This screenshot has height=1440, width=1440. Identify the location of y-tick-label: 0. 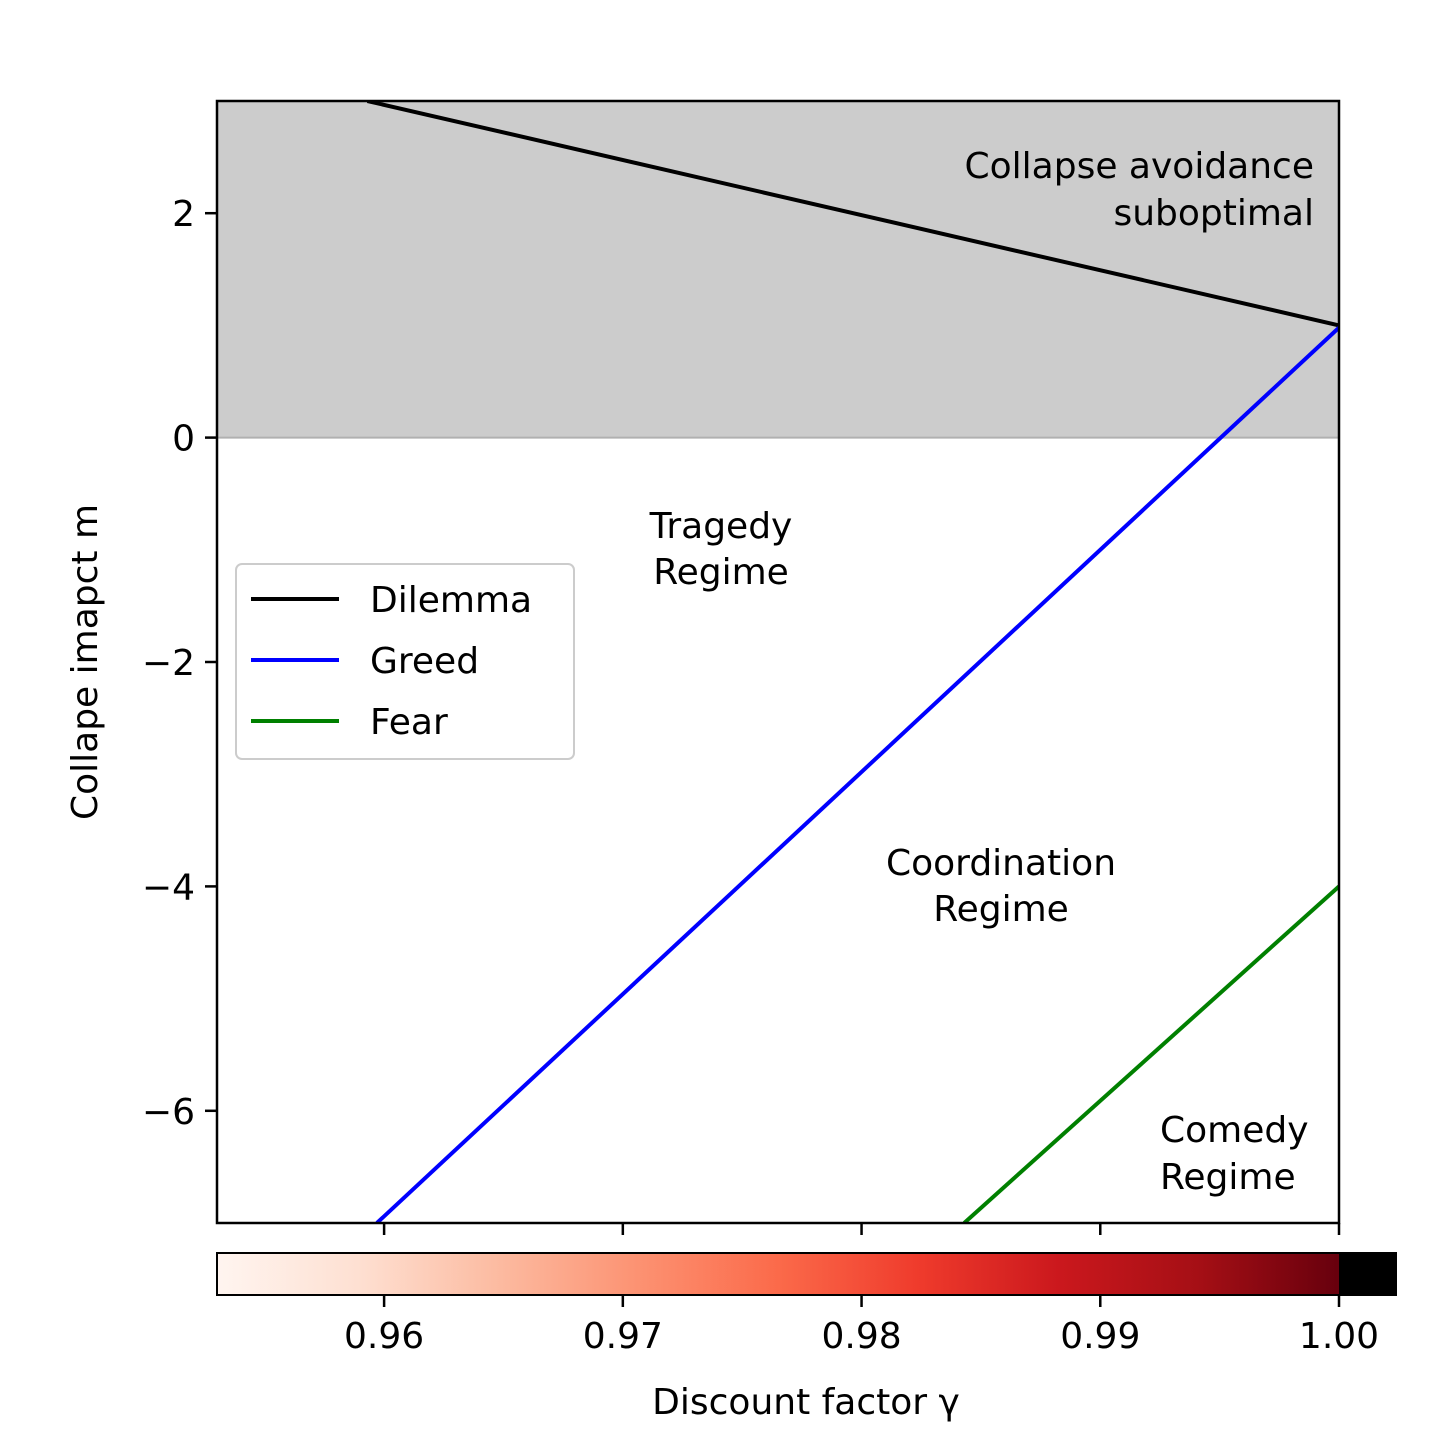
(183, 439).